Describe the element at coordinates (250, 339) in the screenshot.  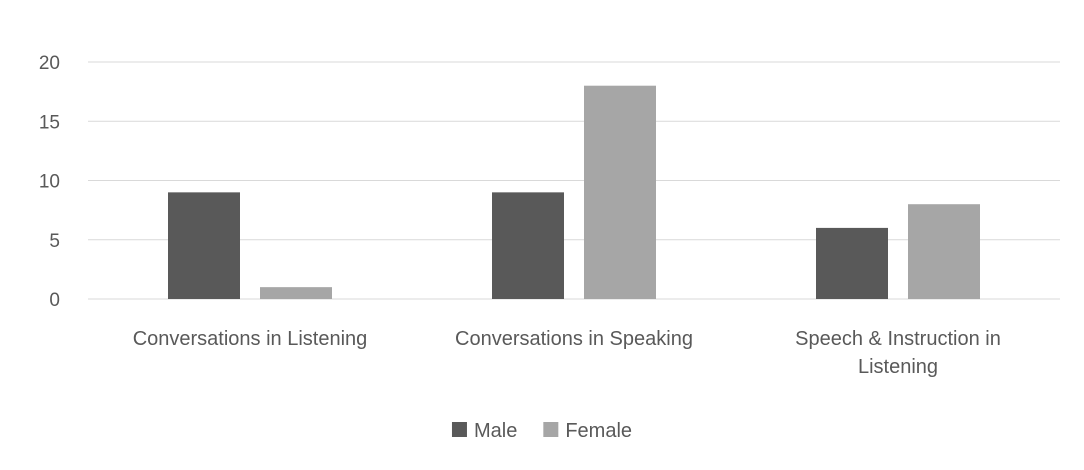
I see `x-category-label: Conversations in Listening` at that location.